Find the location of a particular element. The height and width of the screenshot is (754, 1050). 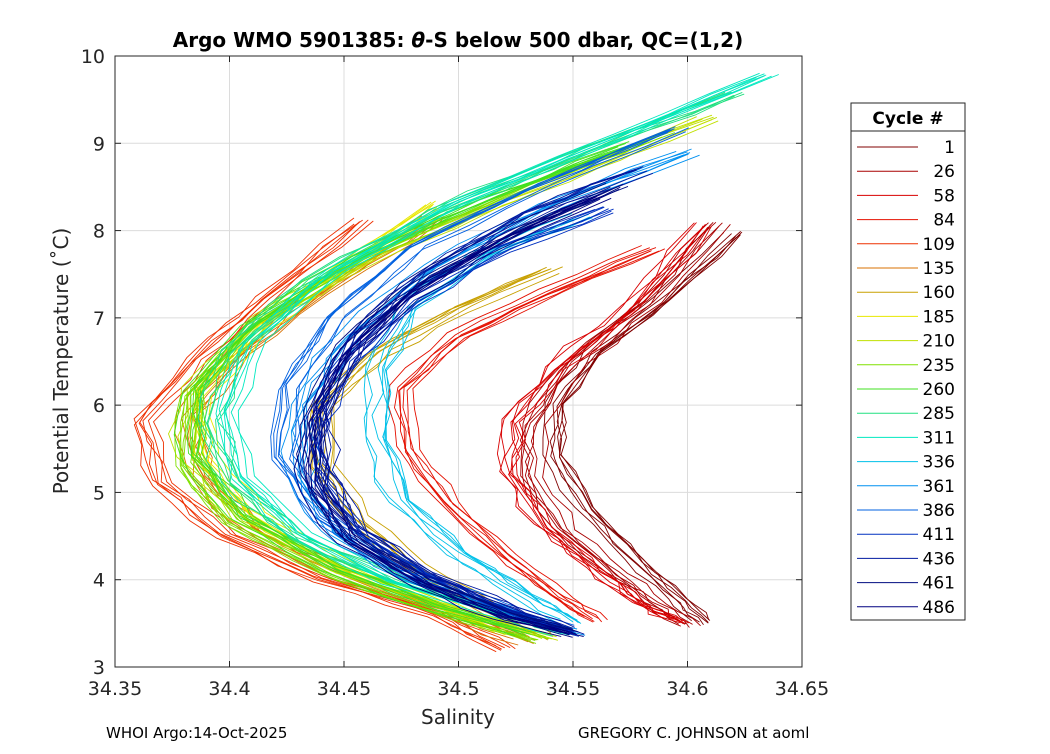

x-tick-label: 34.4 is located at coordinates (229, 689).